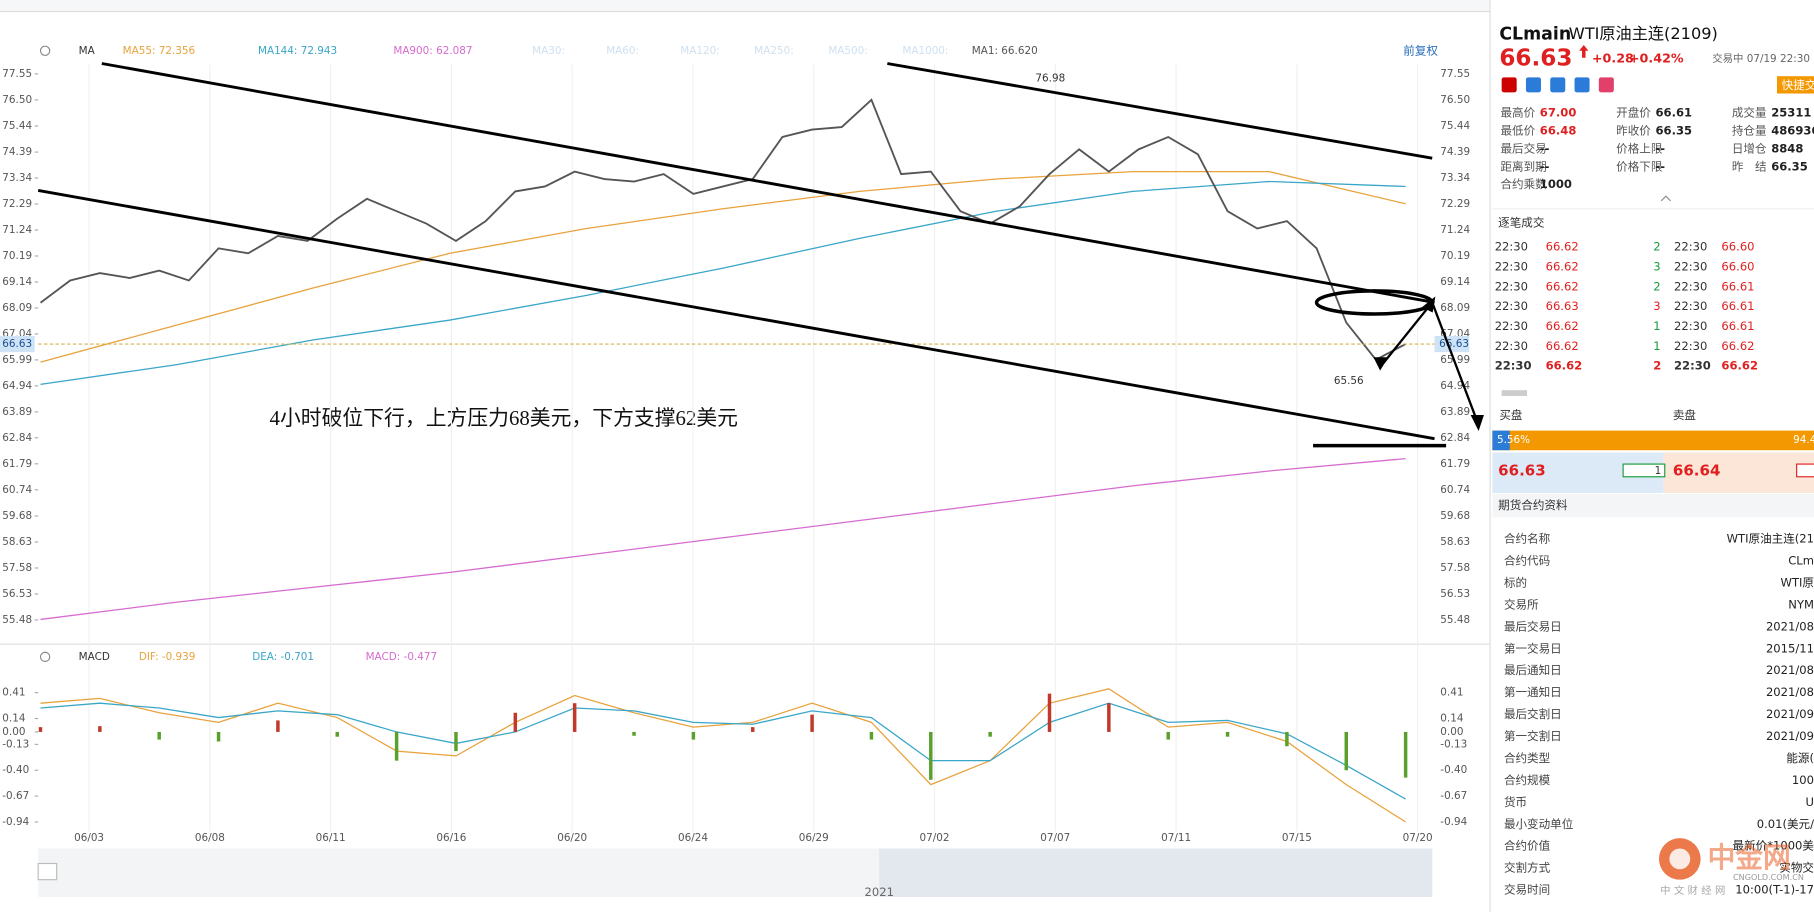 This screenshot has height=912, width=1814. What do you see at coordinates (1790, 648) in the screenshot?
I see `info-value: 2015/11` at bounding box center [1790, 648].